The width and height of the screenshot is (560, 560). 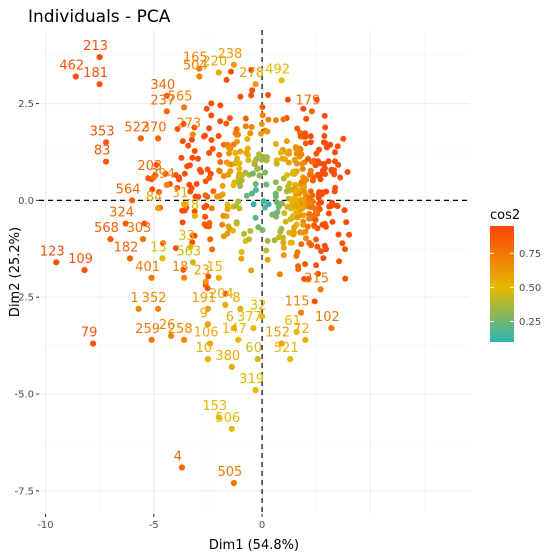 I want to click on point-label-522: 522, so click(x=136, y=127).